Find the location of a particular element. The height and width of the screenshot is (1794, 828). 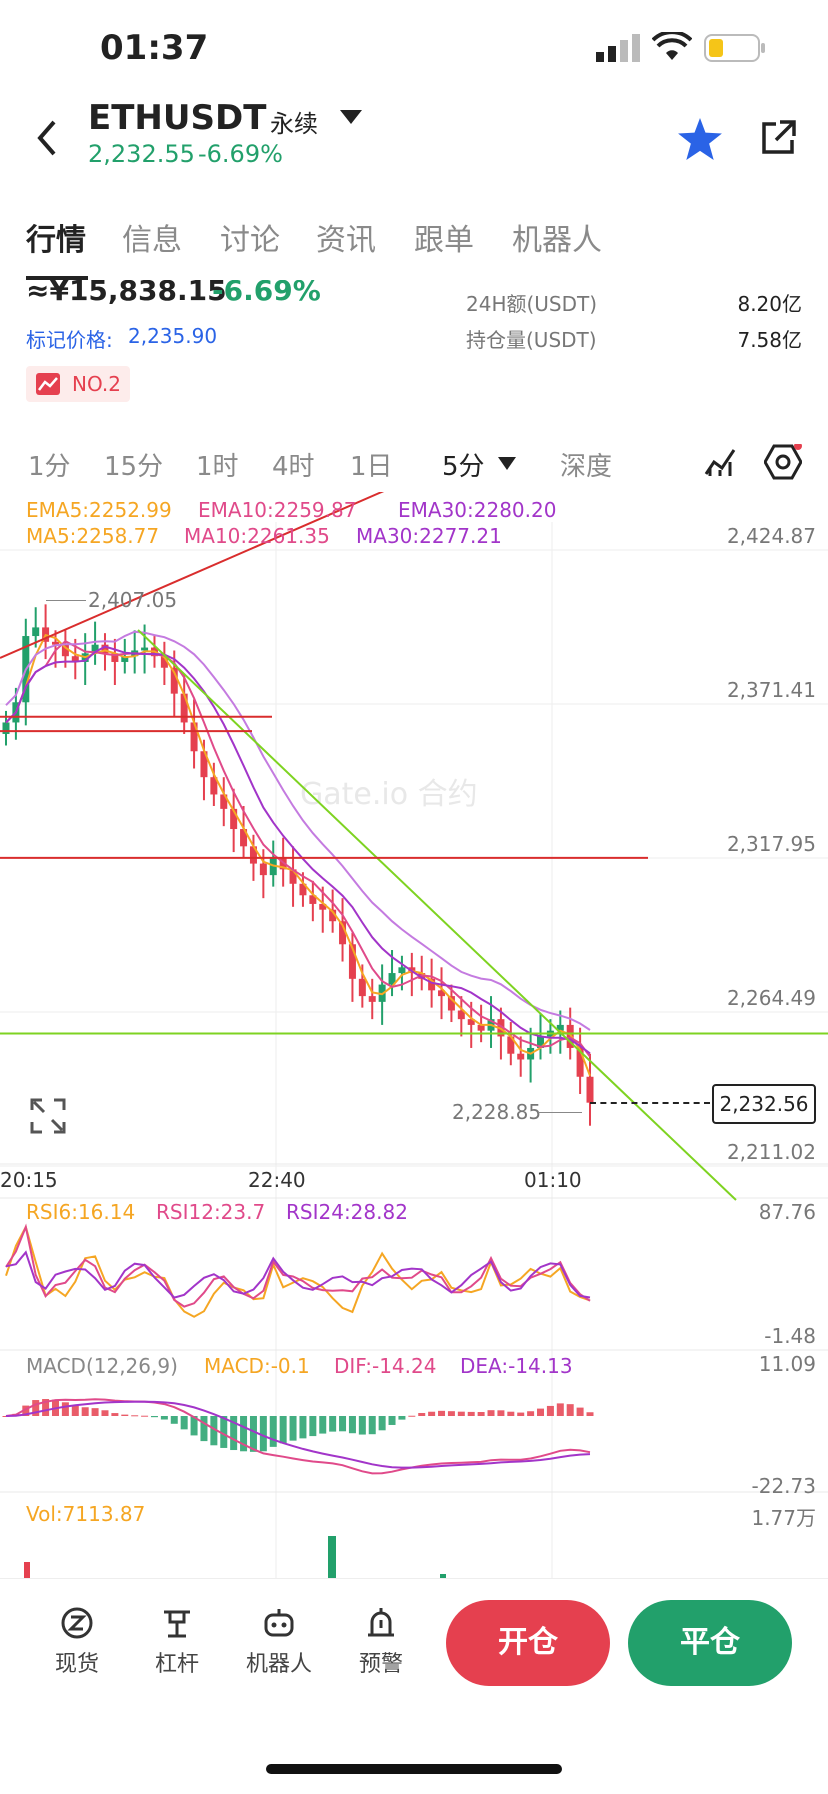

star-icon is located at coordinates (700, 141).